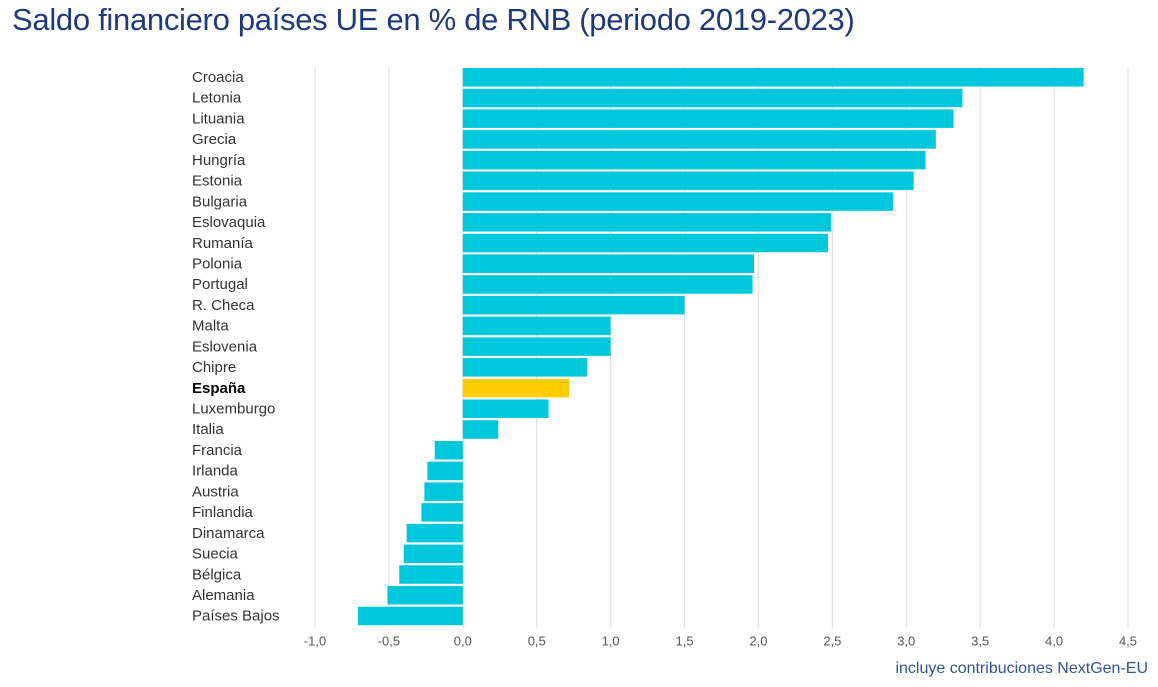 The image size is (1158, 687). Describe the element at coordinates (1021, 668) in the screenshot. I see `footnote: incluye contribuciones NextGen-EU` at that location.